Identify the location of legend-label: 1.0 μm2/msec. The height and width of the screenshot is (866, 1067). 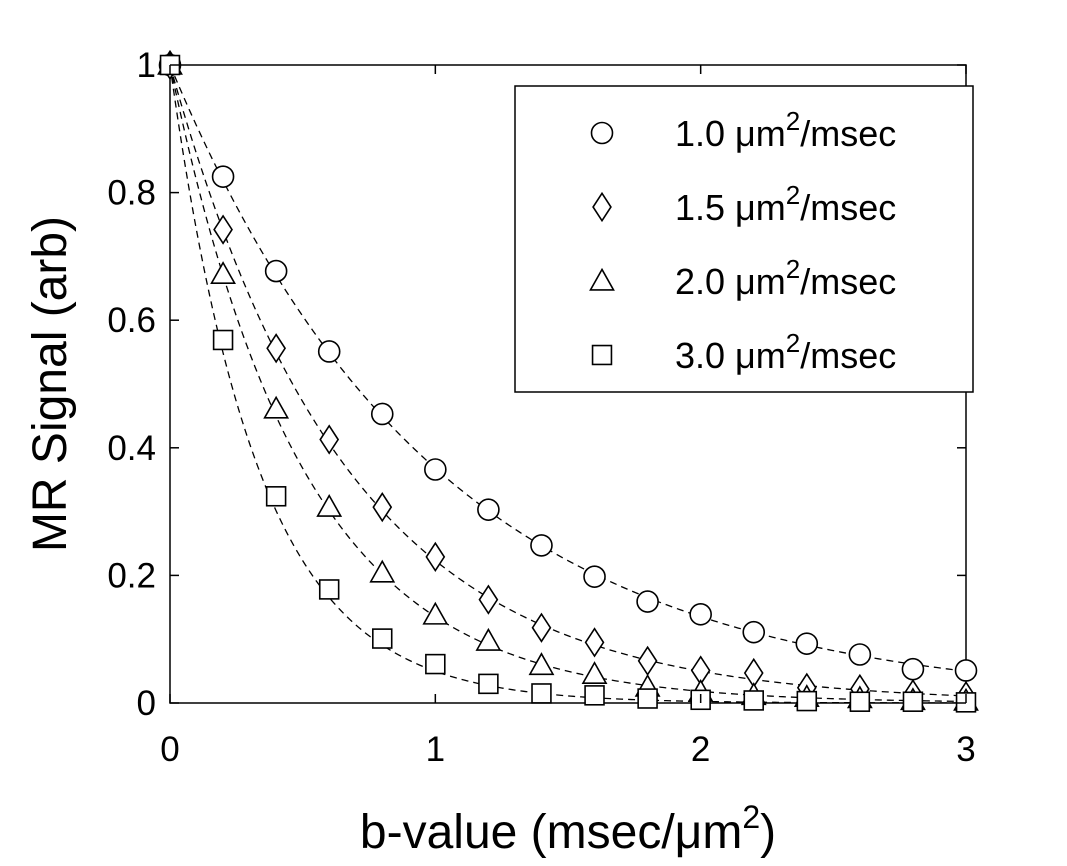
(785, 130).